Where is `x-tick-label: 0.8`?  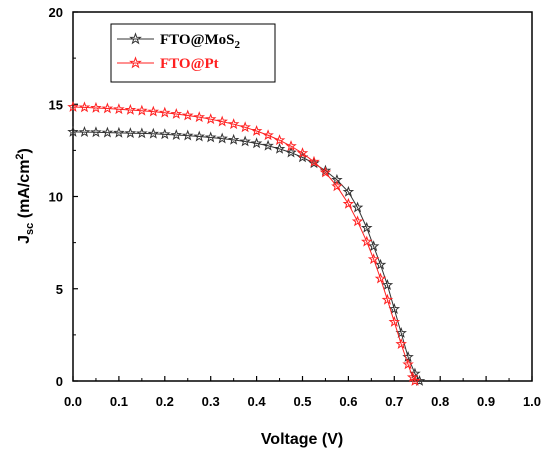
x-tick-label: 0.8 is located at coordinates (440, 401).